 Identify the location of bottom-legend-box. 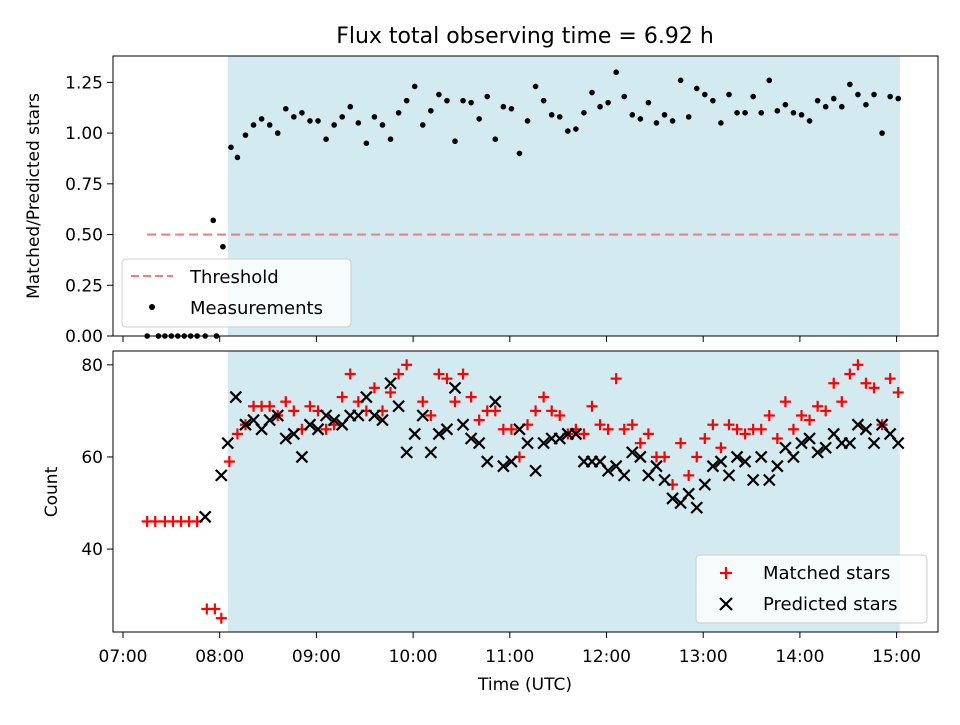
(811, 589).